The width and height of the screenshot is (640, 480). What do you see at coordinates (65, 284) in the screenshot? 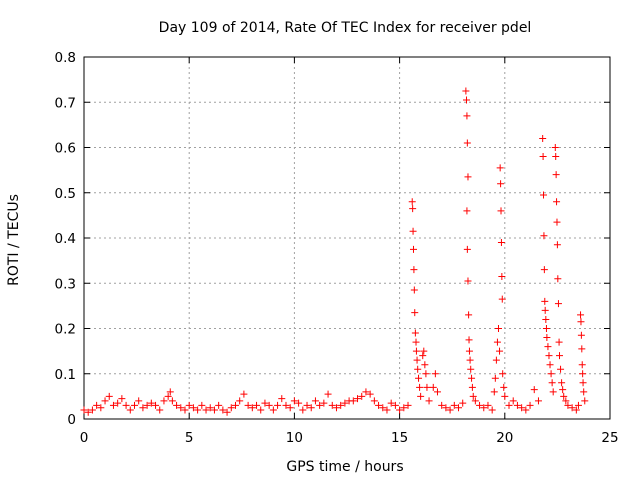
I see `y-tick-label: 0.3` at bounding box center [65, 284].